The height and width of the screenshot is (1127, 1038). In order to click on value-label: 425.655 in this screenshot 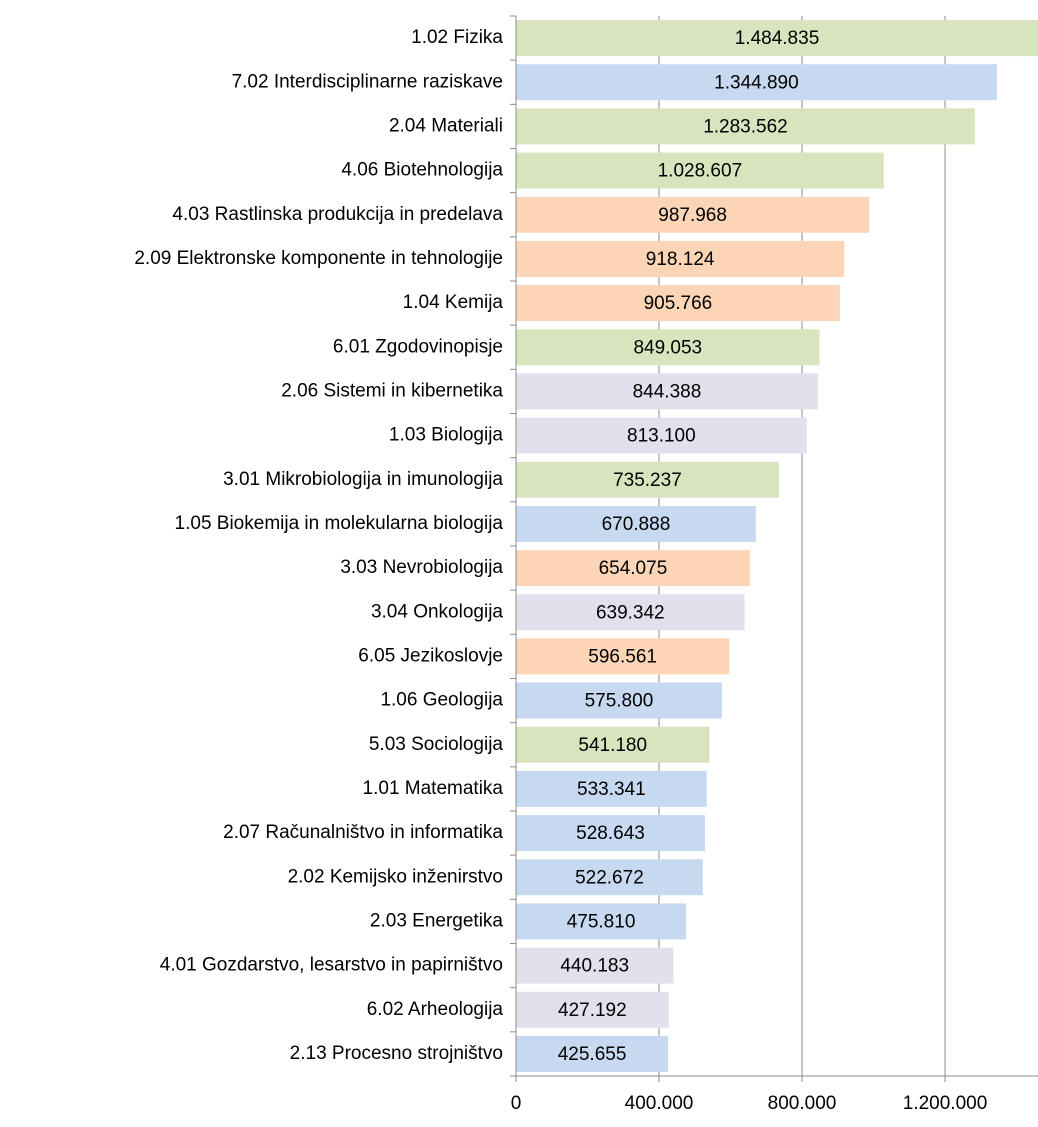, I will do `click(592, 1054)`.